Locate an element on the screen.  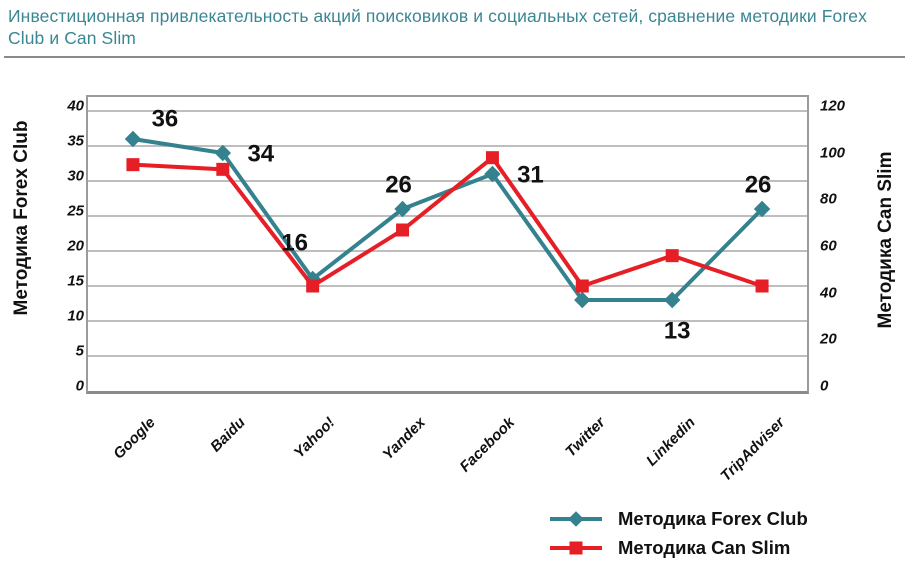
data-label: 13 is located at coordinates (677, 331).